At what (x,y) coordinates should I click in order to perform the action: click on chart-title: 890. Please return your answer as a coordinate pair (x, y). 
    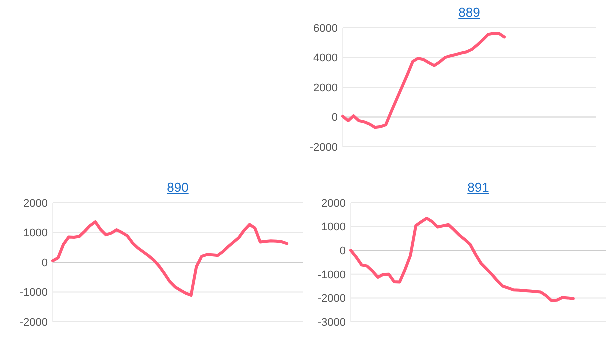
    Looking at the image, I should click on (178, 187).